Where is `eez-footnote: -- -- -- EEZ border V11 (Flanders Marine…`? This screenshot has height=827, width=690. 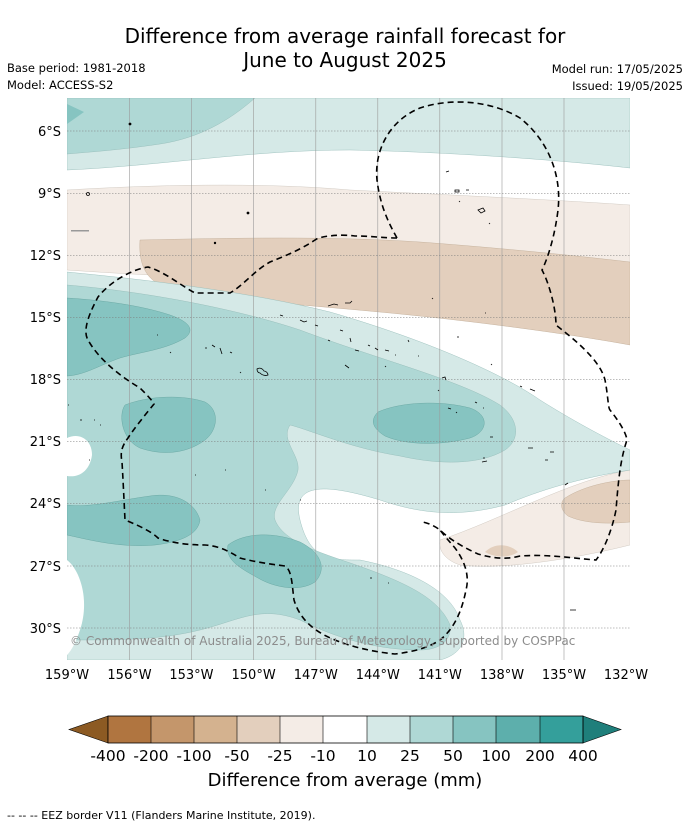
eez-footnote: -- -- -- EEZ border V11 (Flanders Marine… is located at coordinates (161, 815).